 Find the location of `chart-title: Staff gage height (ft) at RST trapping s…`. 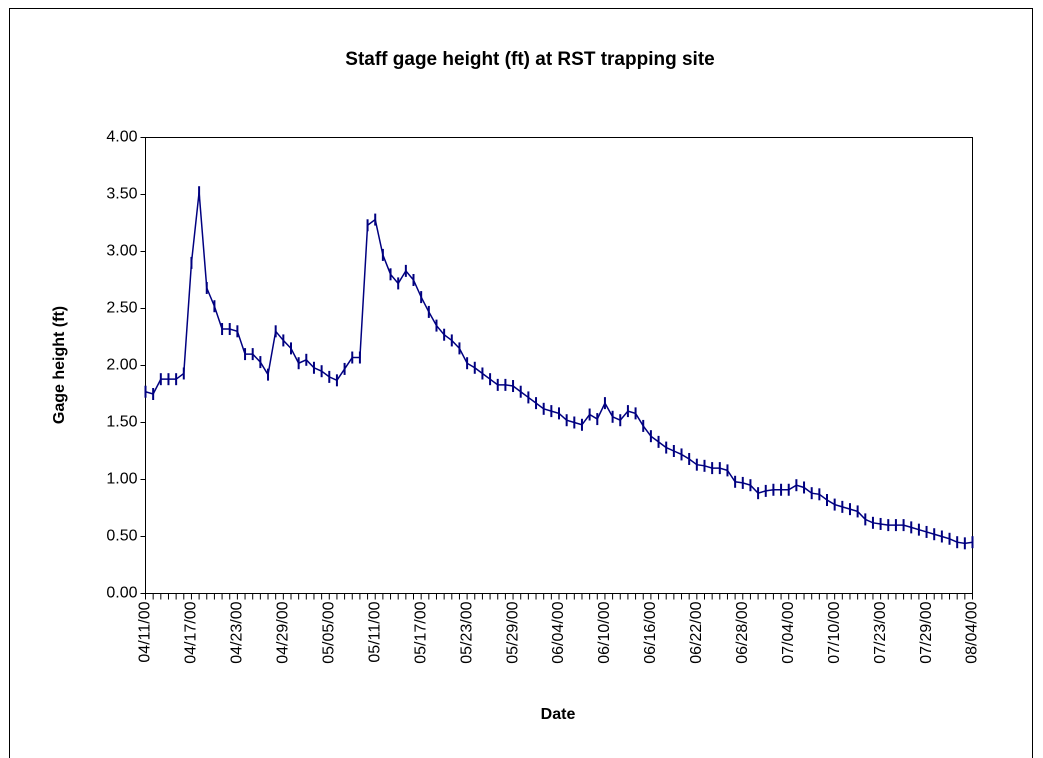

chart-title: Staff gage height (ft) at RST trapping s… is located at coordinates (529, 59).